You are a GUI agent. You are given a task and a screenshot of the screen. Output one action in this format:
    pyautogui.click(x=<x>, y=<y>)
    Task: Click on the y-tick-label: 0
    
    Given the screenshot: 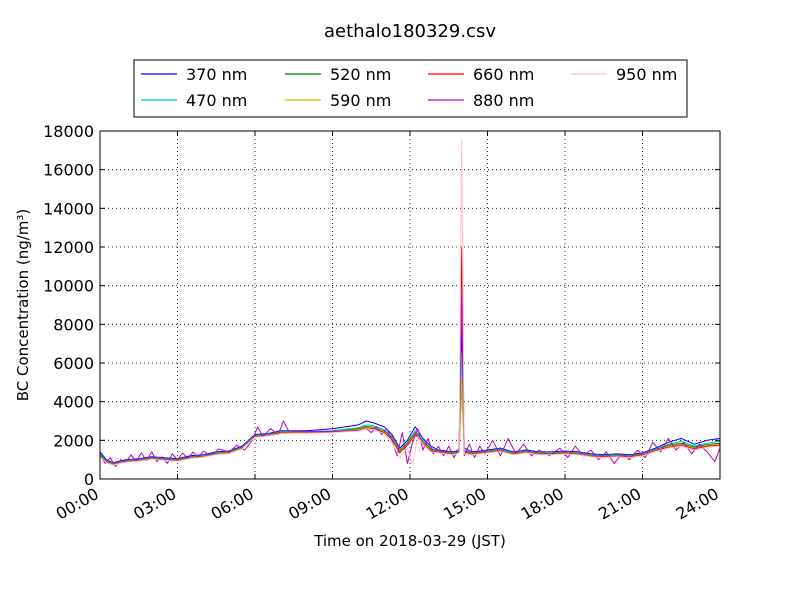 What is the action you would take?
    pyautogui.click(x=89, y=479)
    